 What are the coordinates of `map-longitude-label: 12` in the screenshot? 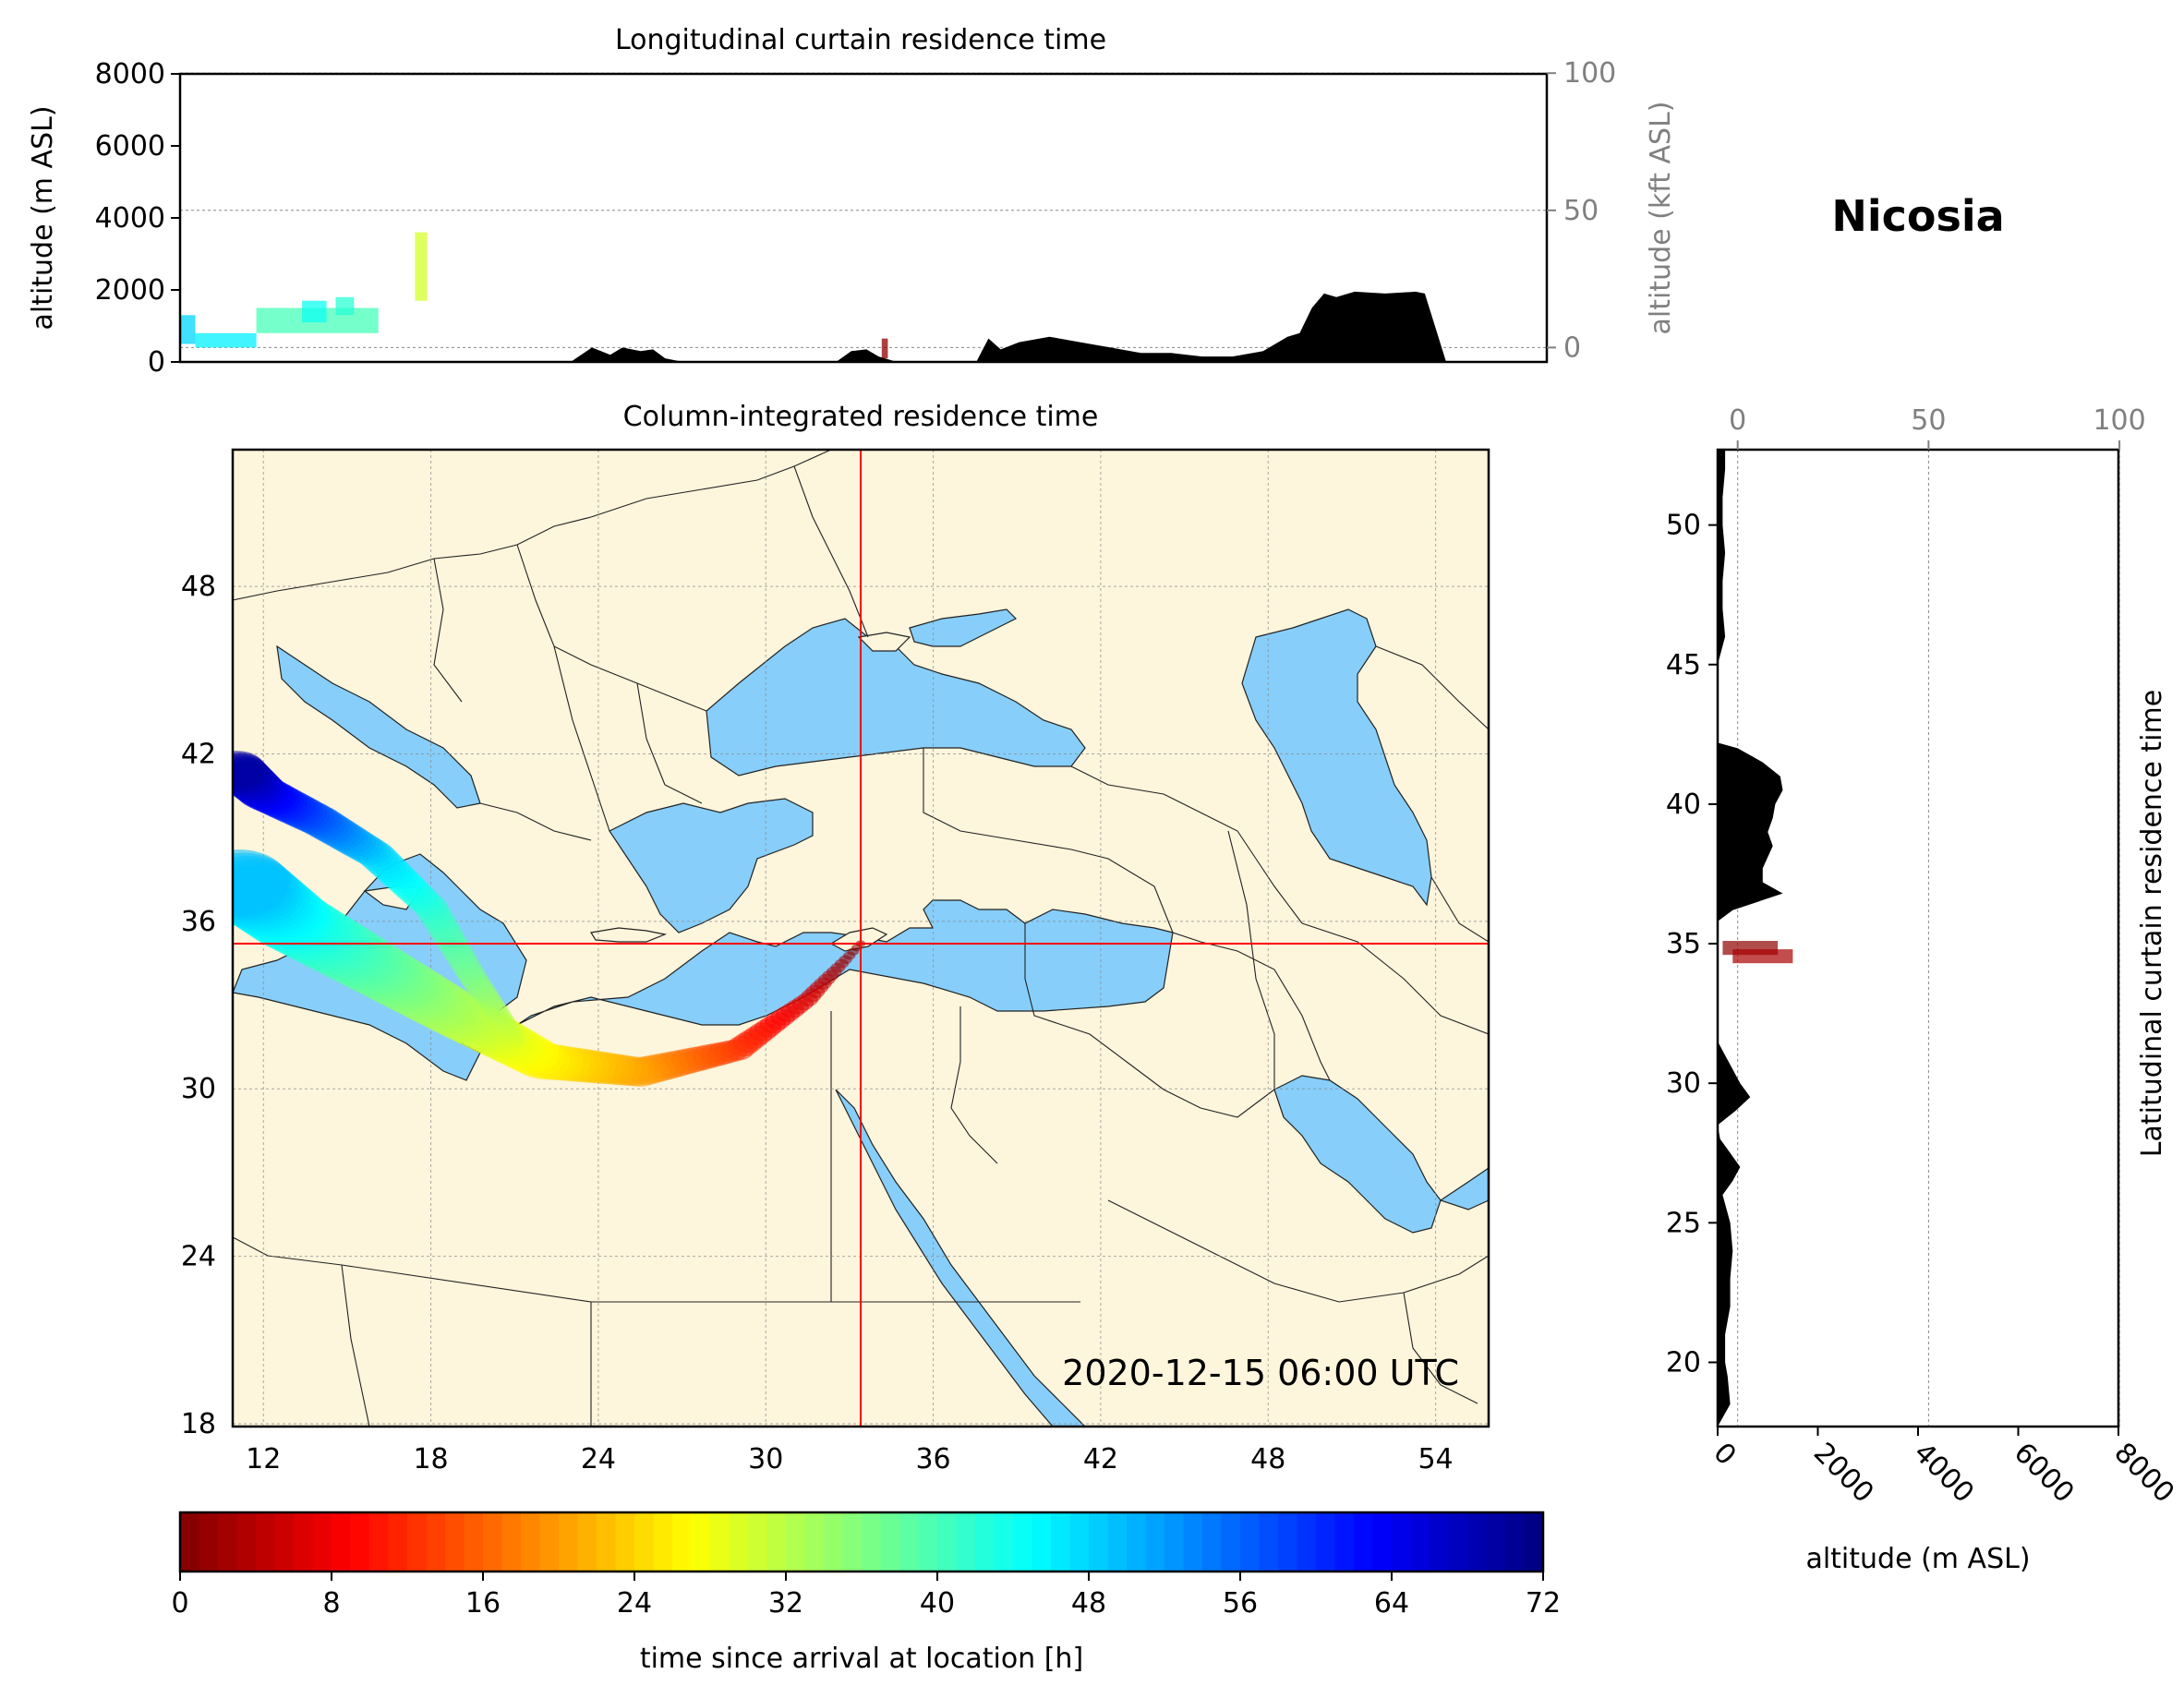 It's located at (263, 1459).